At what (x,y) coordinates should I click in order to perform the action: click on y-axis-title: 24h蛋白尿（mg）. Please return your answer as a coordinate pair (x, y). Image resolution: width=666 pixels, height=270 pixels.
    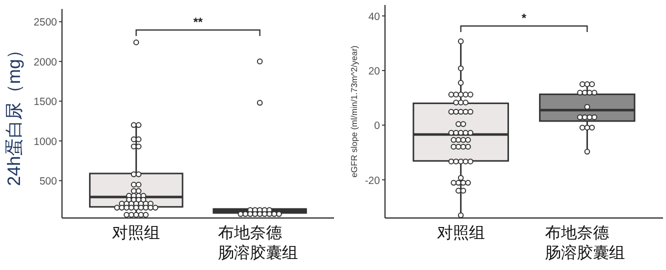
    Looking at the image, I should click on (14, 113).